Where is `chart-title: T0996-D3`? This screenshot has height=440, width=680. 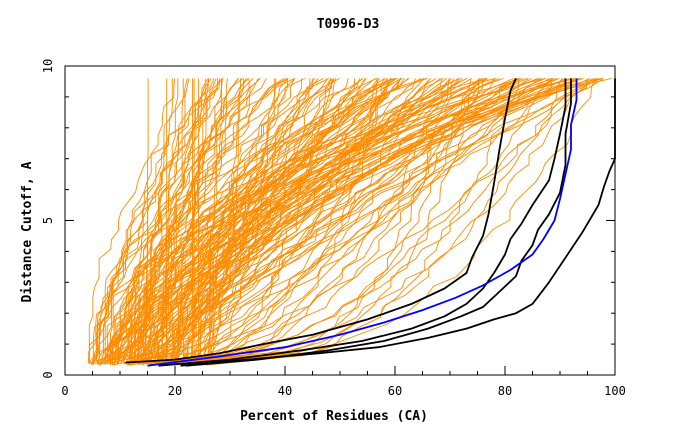 chart-title: T0996-D3 is located at coordinates (348, 24).